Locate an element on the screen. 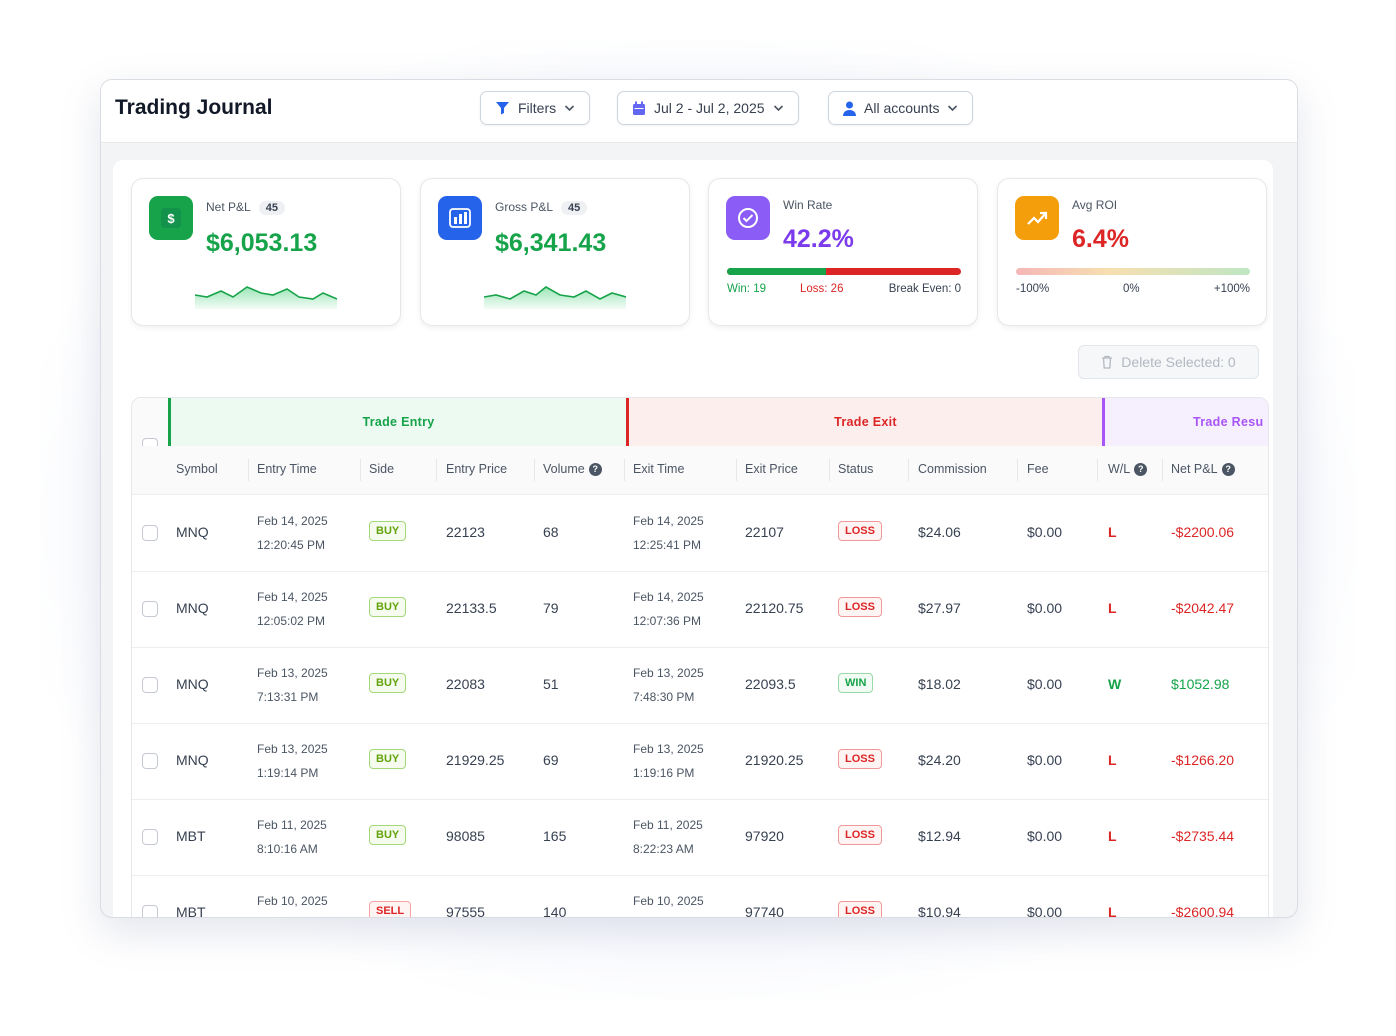 The image size is (1396, 1036). entry-date: Feb 13, 2025 is located at coordinates (292, 673).